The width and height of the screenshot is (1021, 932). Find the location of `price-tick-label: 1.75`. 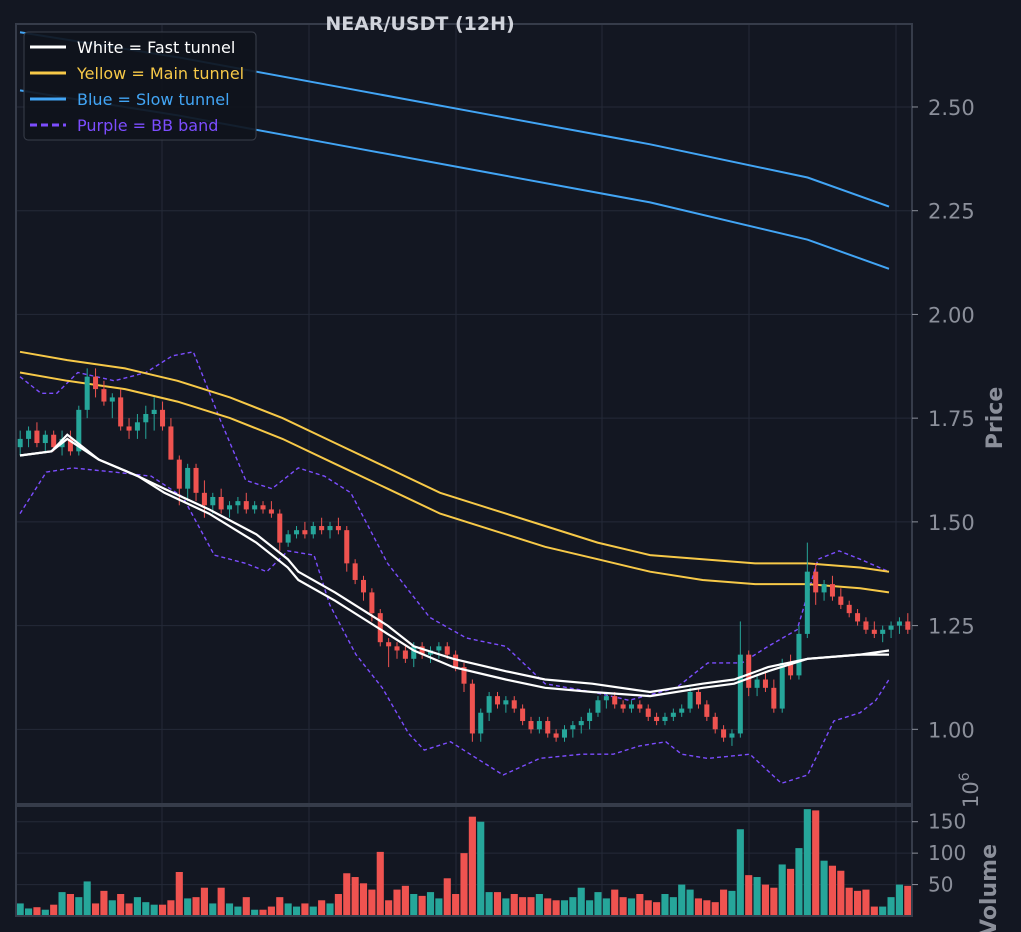

price-tick-label: 1.75 is located at coordinates (951, 419).